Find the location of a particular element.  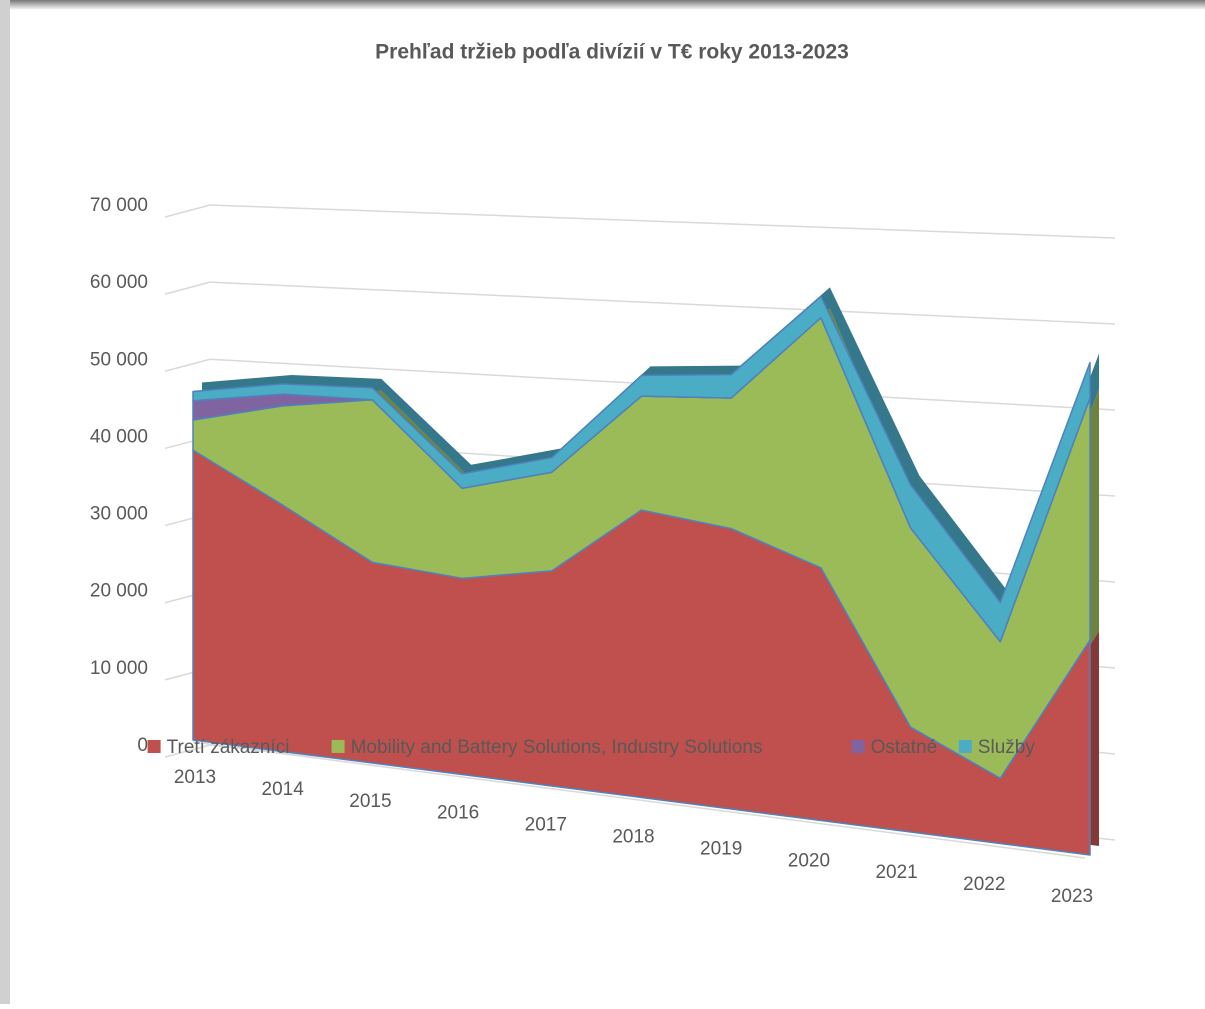

floor-line is located at coordinates (639, 800).